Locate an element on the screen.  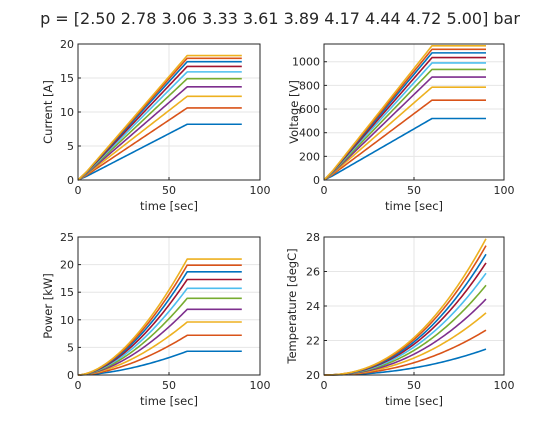
y-tick-label: 25 is located at coordinates (67, 237).